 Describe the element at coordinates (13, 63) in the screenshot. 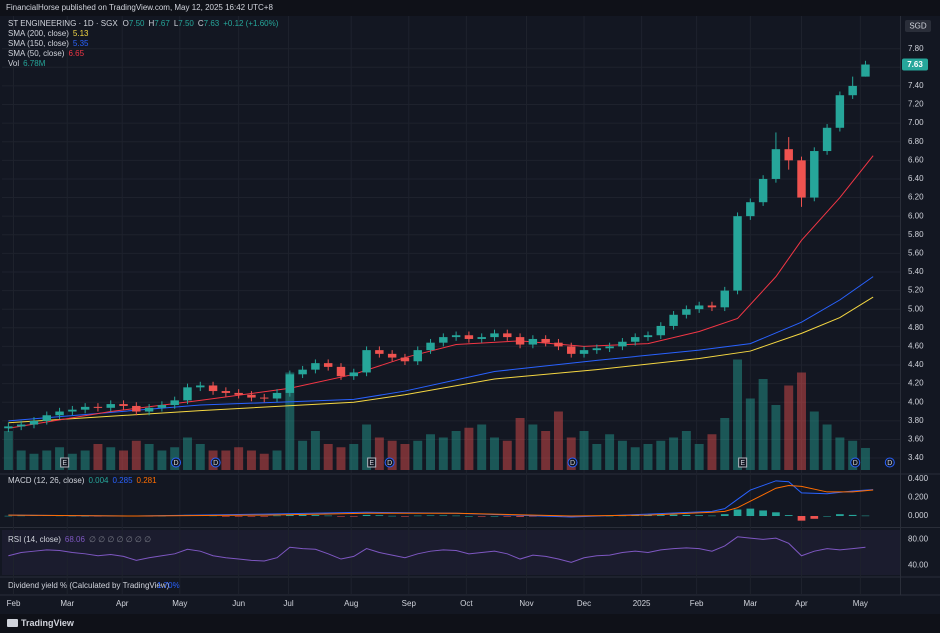

I see `volume-label: Vol` at that location.